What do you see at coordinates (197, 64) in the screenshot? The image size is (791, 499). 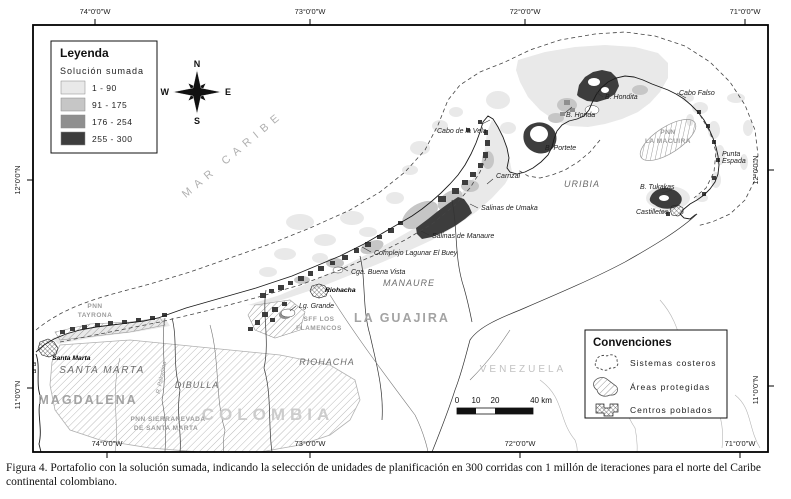 I see `compass-n-label: N` at bounding box center [197, 64].